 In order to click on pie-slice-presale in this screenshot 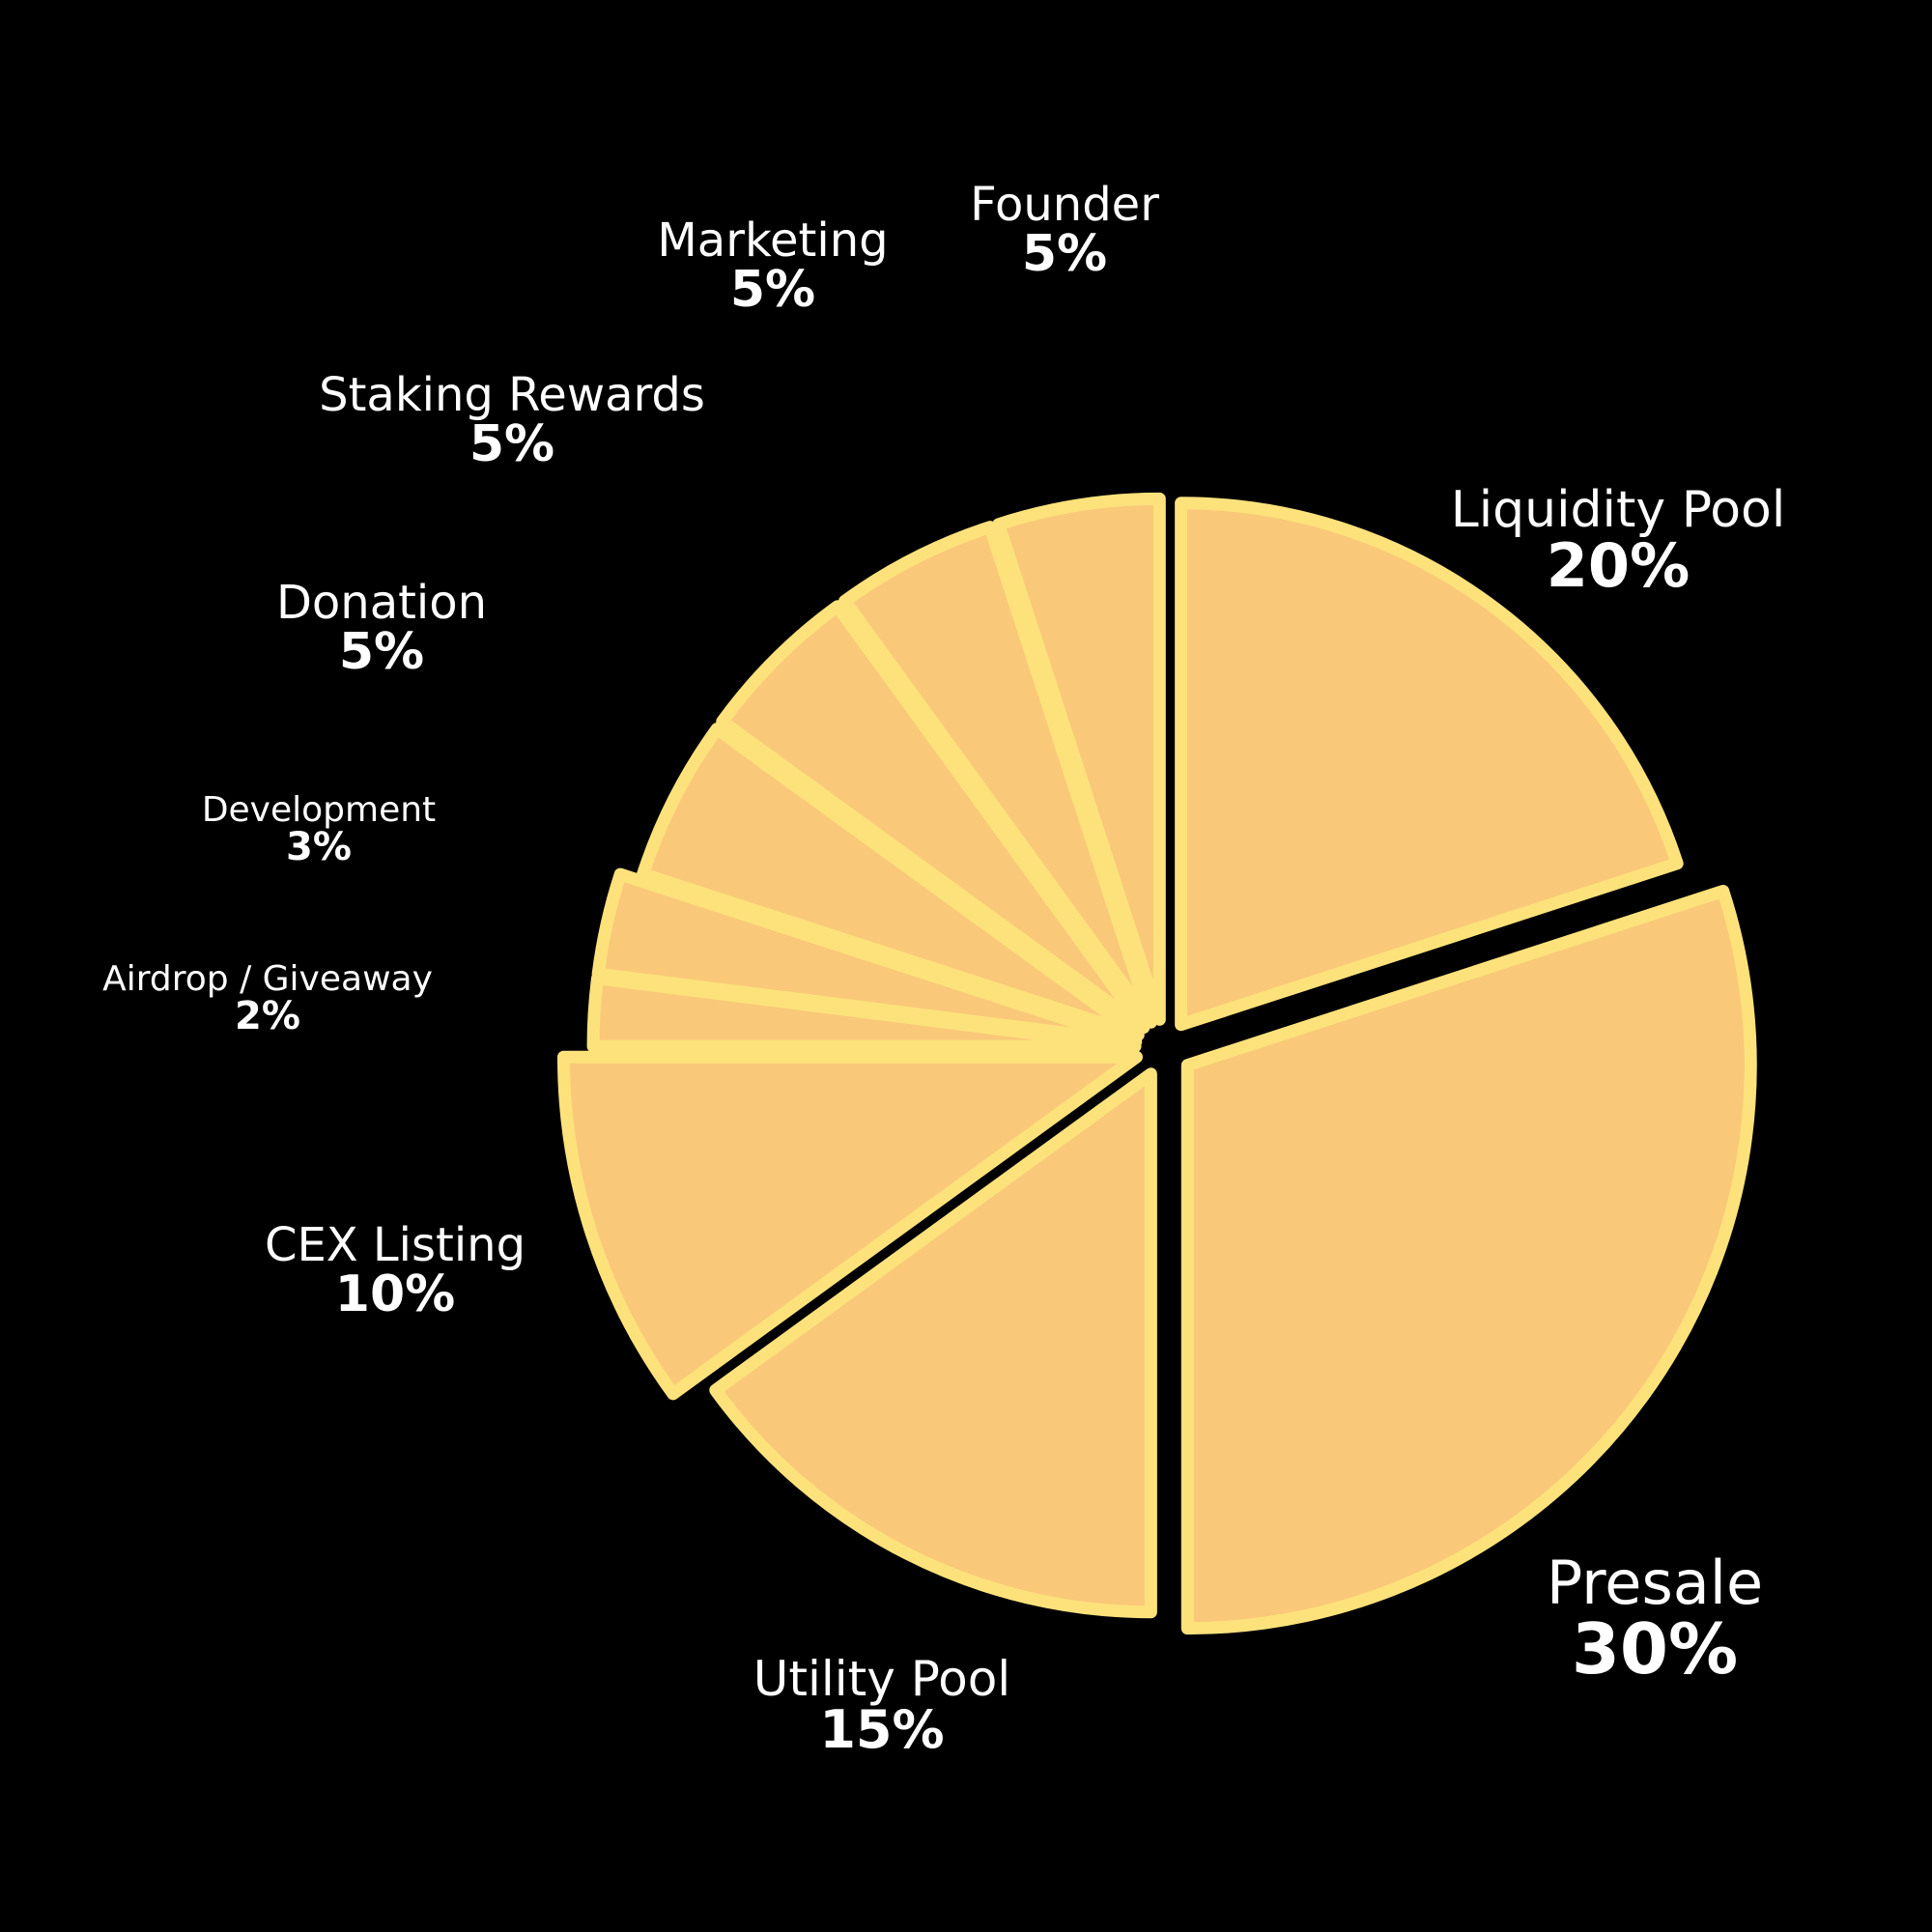, I will do `click(1468, 1259)`.